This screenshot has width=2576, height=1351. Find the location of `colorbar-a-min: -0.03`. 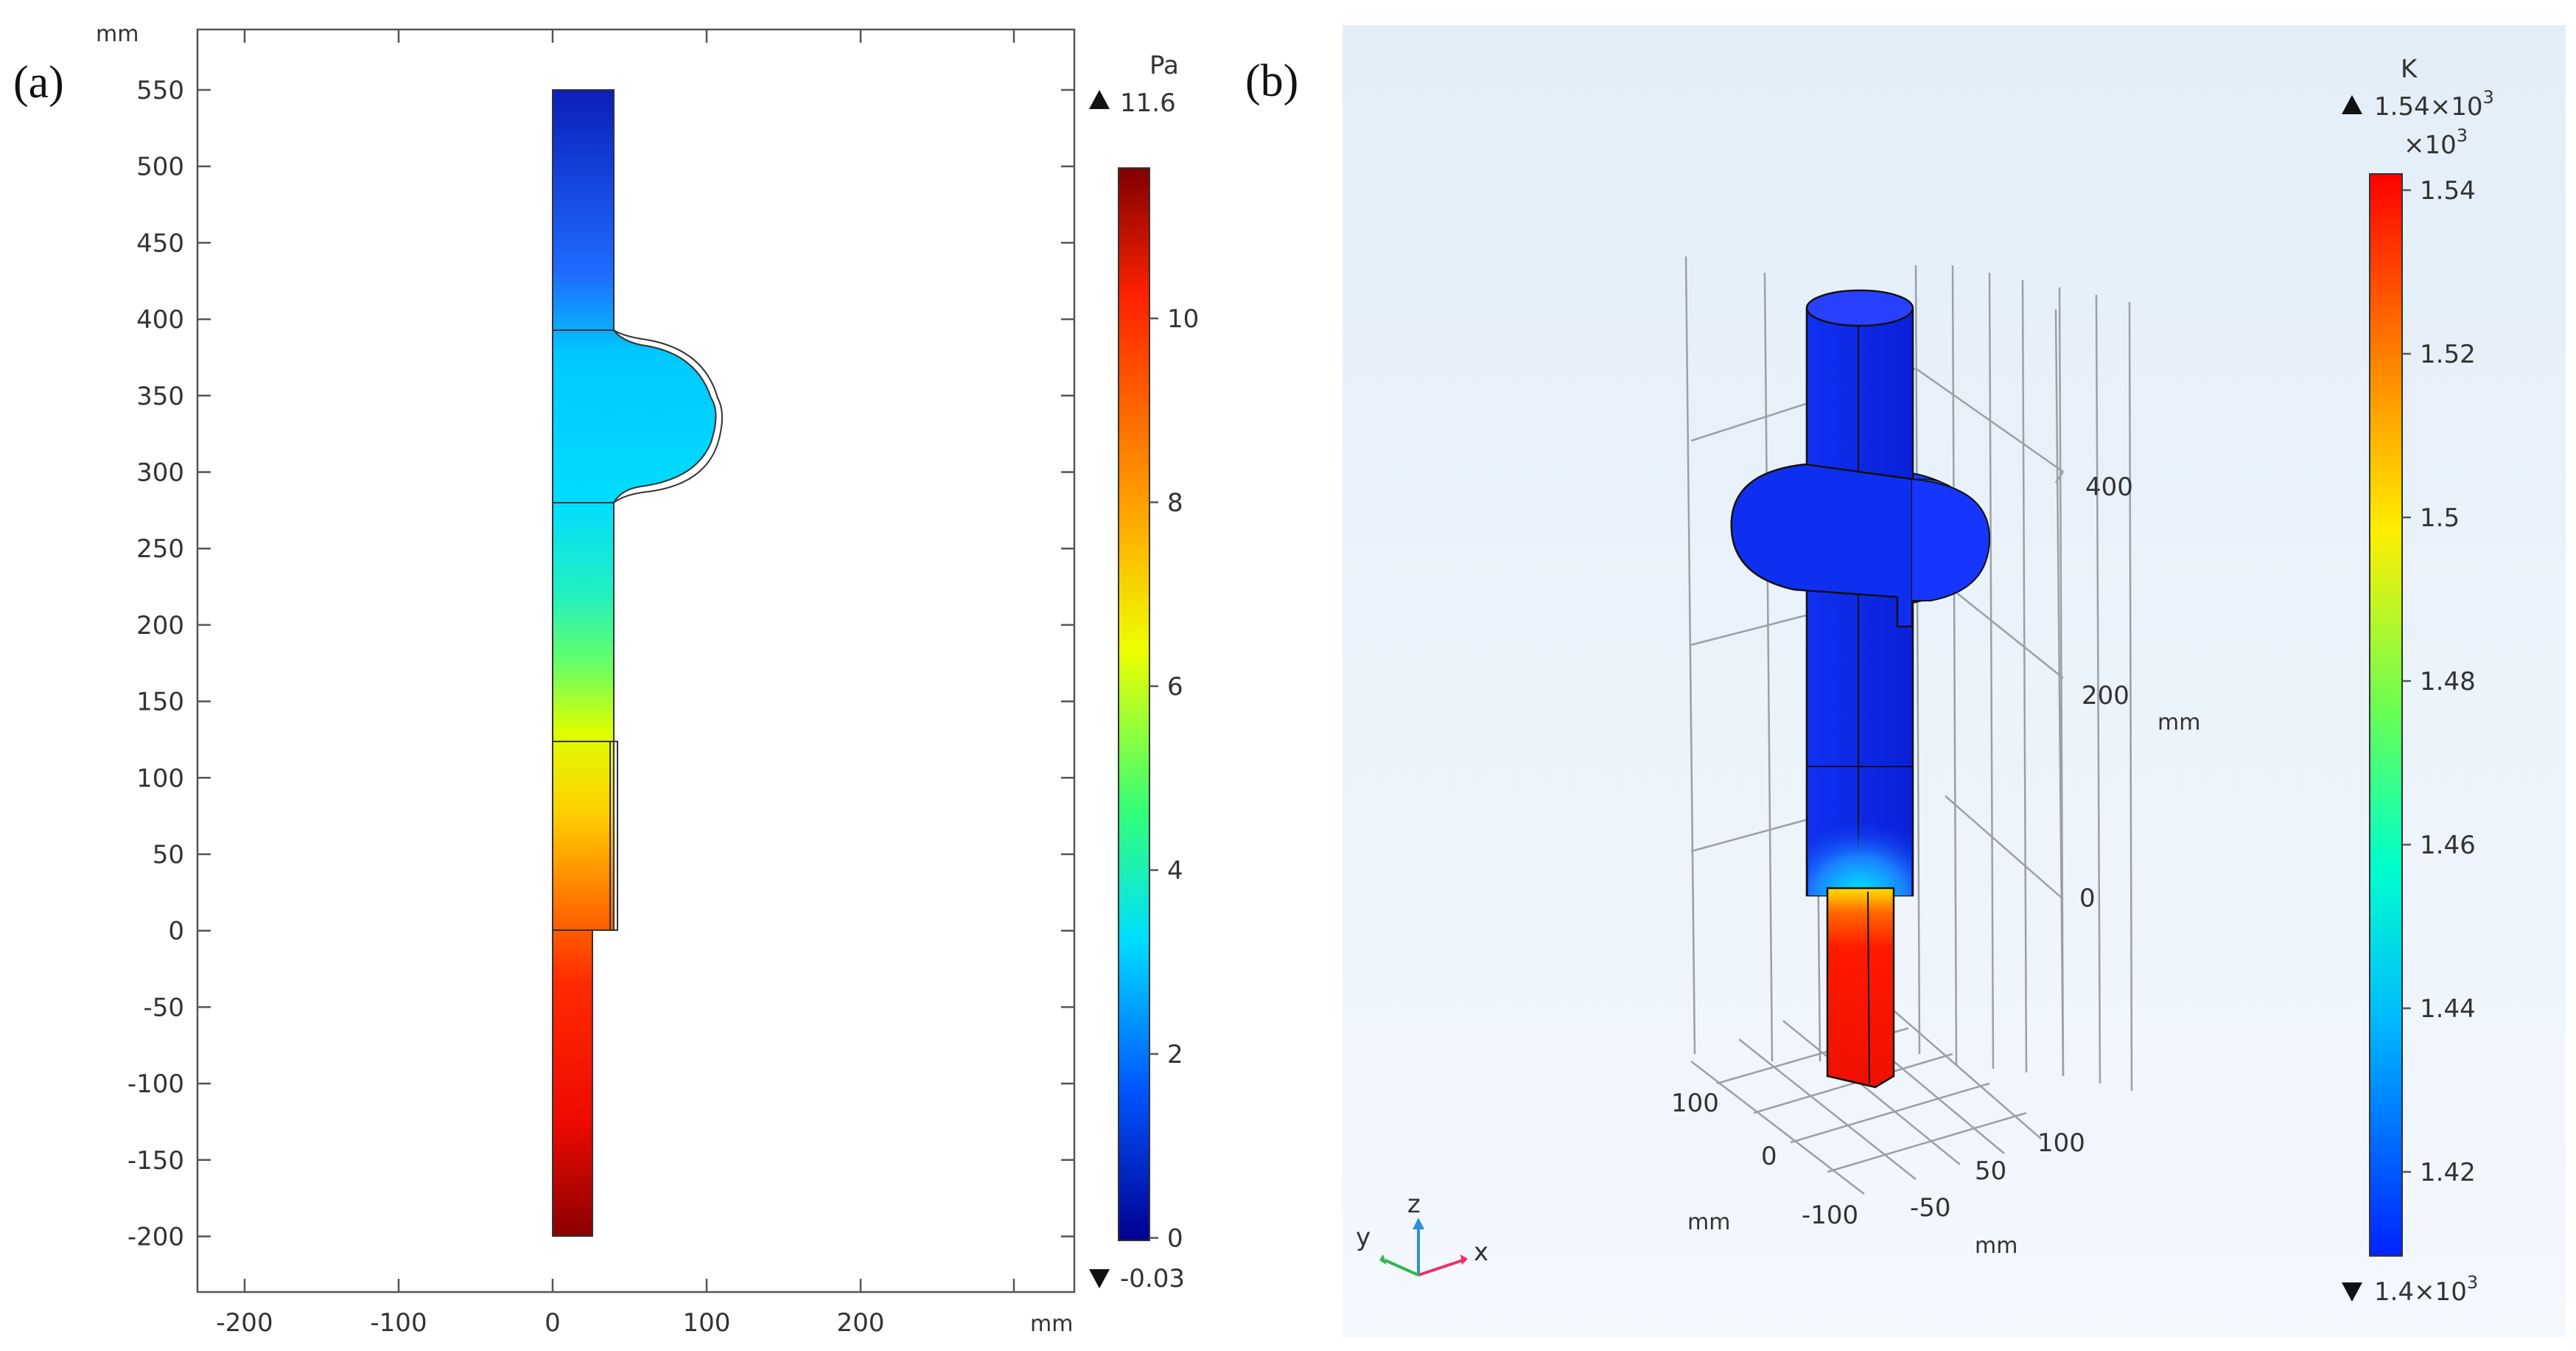

colorbar-a-min: -0.03 is located at coordinates (1152, 1279).